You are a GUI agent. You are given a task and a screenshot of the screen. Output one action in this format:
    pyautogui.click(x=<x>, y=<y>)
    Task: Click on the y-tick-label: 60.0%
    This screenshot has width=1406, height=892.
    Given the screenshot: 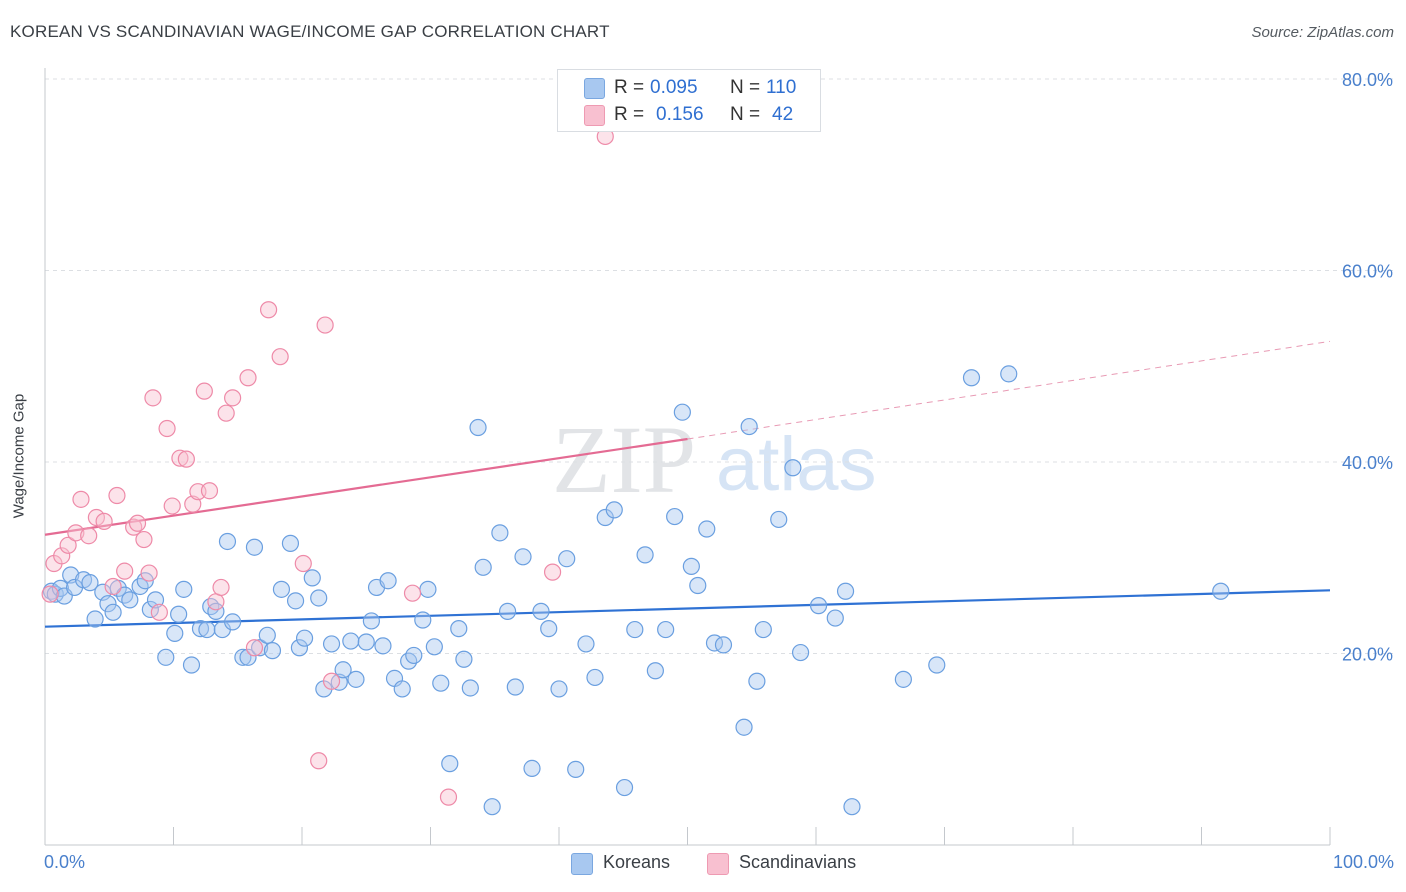 What is the action you would take?
    pyautogui.click(x=1367, y=272)
    